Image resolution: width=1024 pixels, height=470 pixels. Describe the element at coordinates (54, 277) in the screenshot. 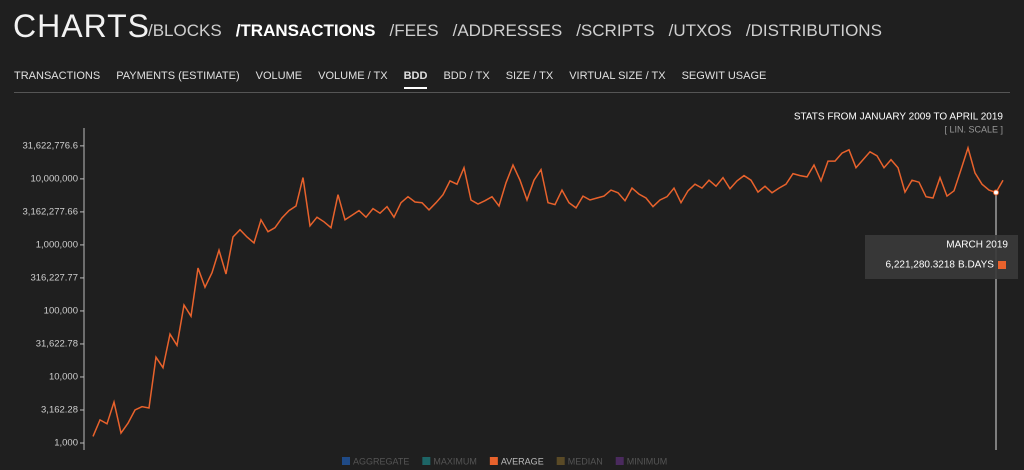

I see `y-tick-label: 316,227.77` at that location.